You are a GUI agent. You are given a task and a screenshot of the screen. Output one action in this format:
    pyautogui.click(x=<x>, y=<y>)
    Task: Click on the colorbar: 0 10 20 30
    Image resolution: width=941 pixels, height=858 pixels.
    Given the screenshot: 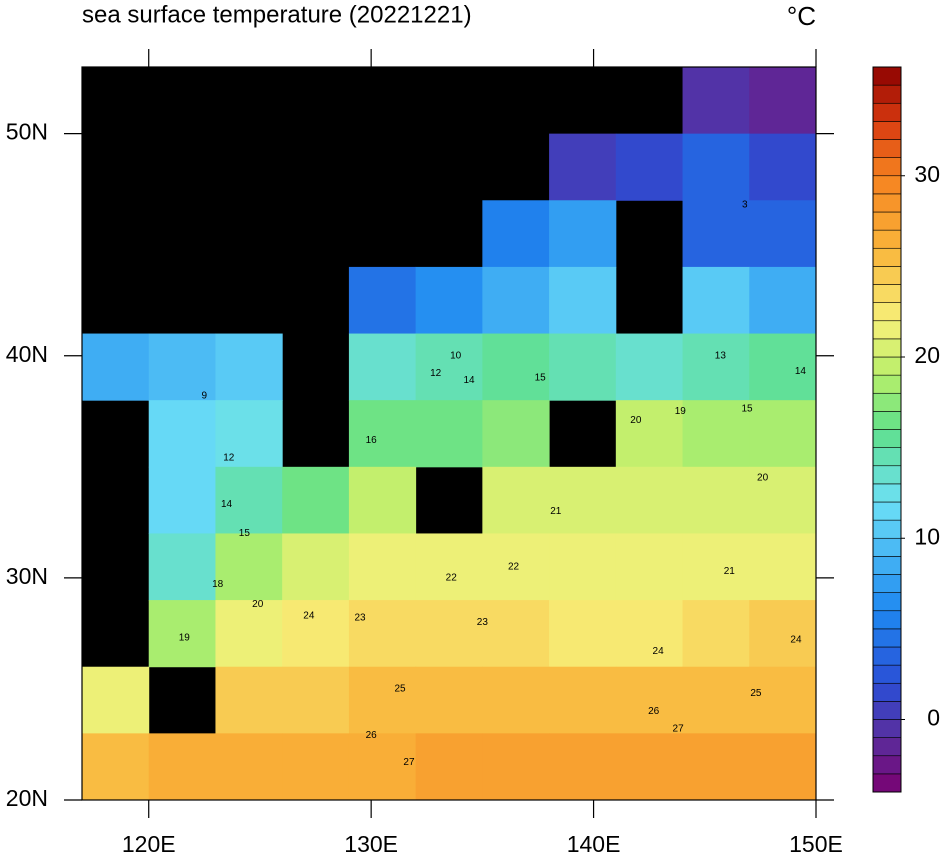 What is the action you would take?
    pyautogui.click(x=906, y=429)
    